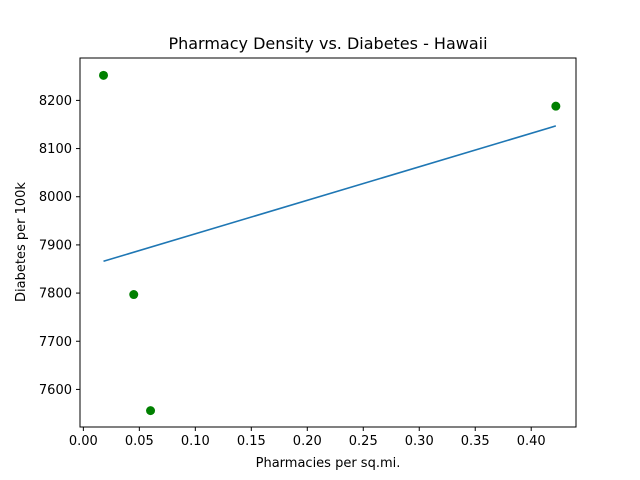 Image resolution: width=640 pixels, height=480 pixels. What do you see at coordinates (327, 43) in the screenshot?
I see `chart-title: Pharmacy Density vs. Diabetes - Hawaii` at bounding box center [327, 43].